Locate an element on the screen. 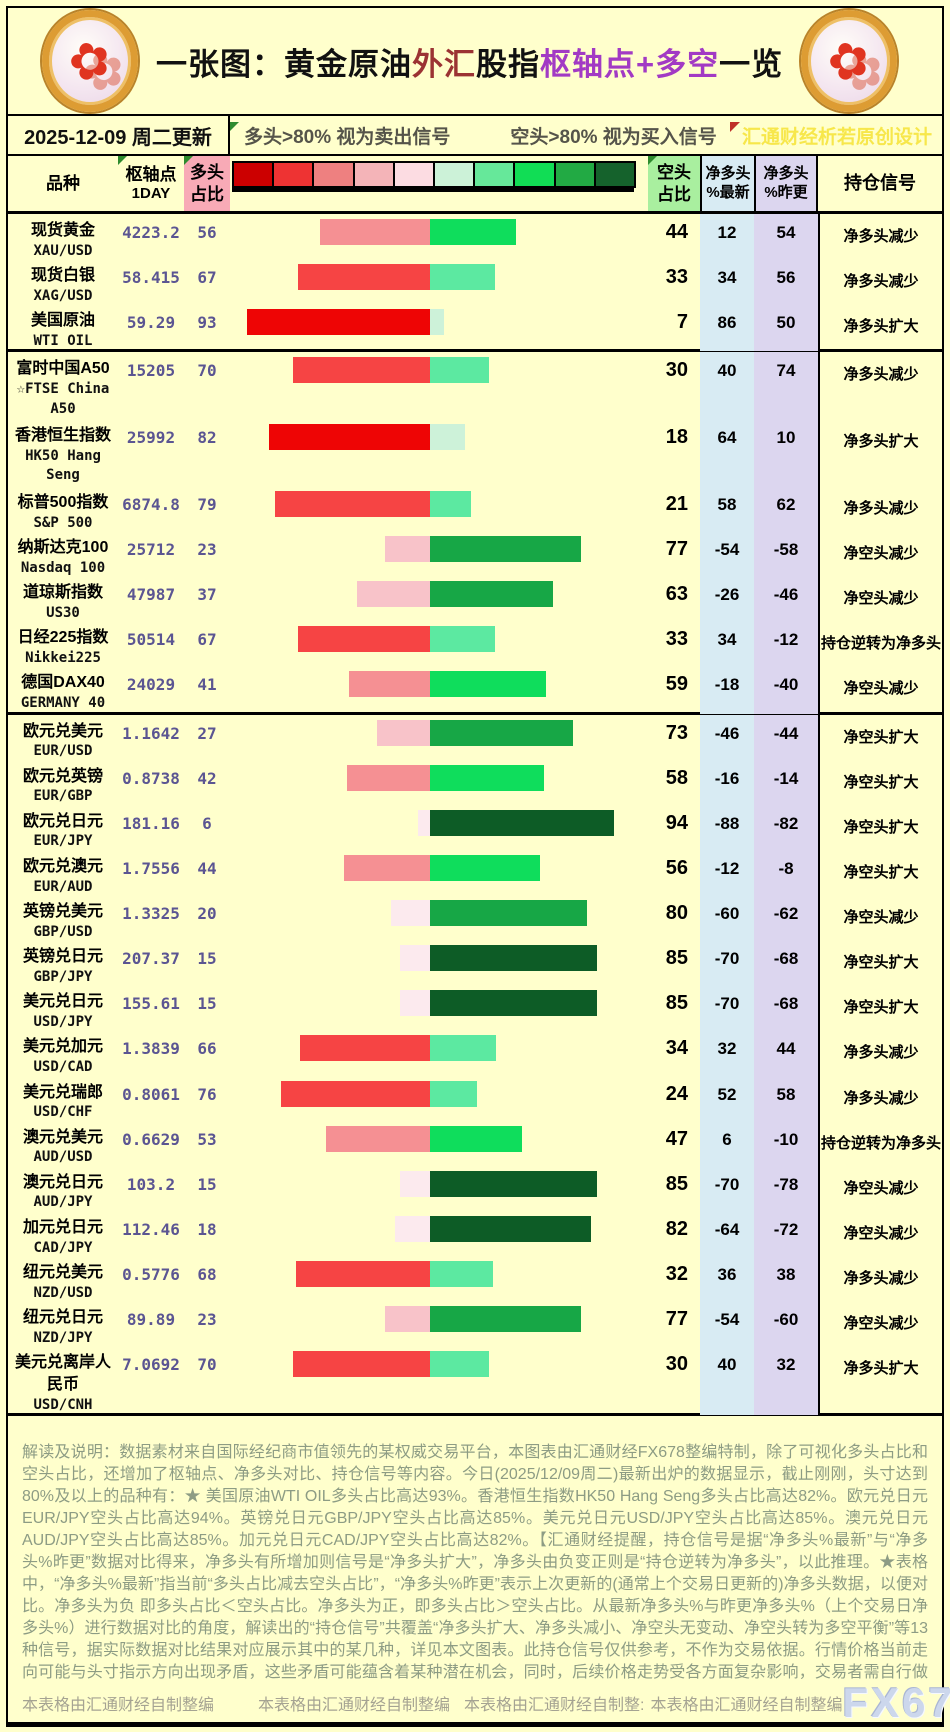  net-long-prev-value: -58 is located at coordinates (786, 555).